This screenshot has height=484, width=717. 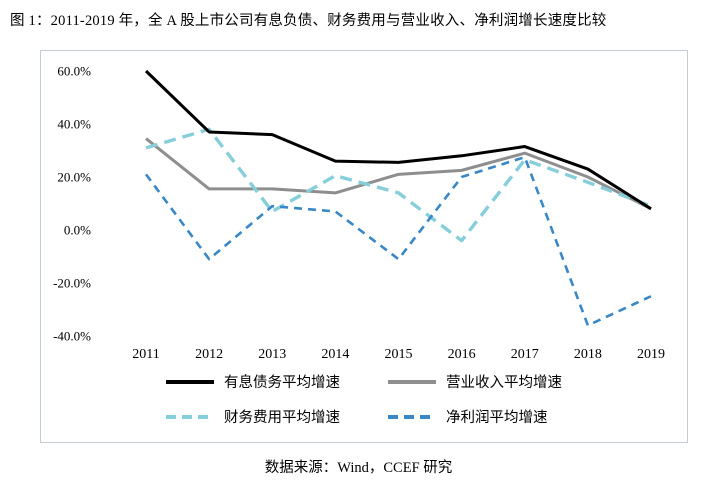 What do you see at coordinates (412, 381) in the screenshot?
I see `legend-line-revenue` at bounding box center [412, 381].